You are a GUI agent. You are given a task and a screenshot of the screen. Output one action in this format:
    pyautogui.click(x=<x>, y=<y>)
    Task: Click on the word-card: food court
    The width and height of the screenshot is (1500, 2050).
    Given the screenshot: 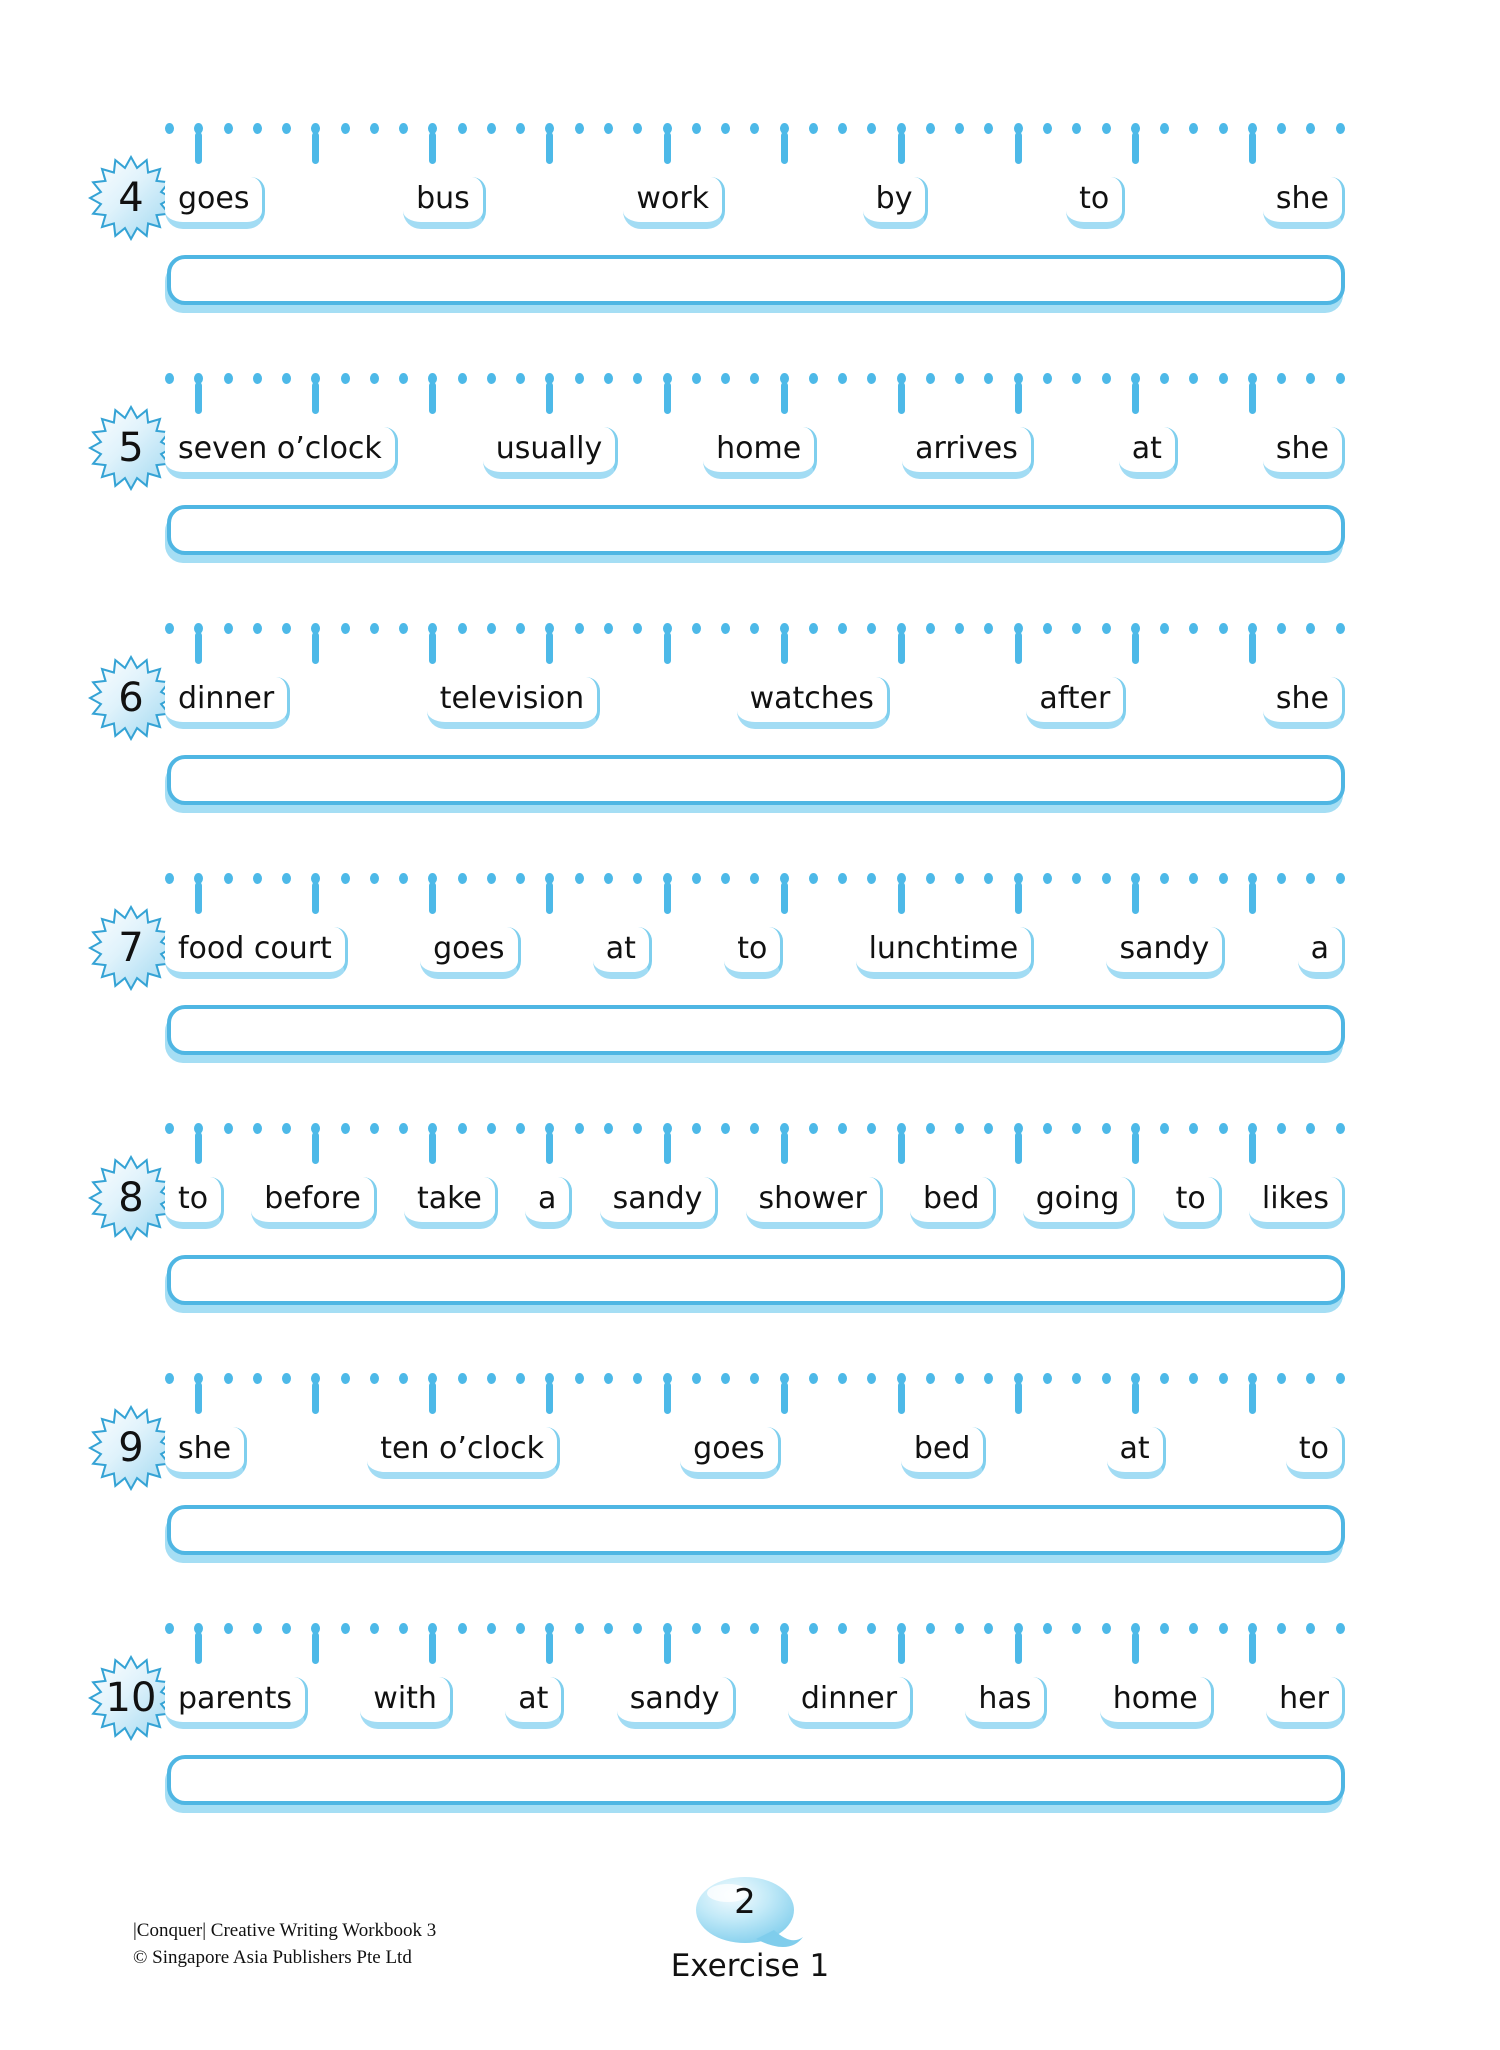 What is the action you would take?
    pyautogui.click(x=256, y=953)
    